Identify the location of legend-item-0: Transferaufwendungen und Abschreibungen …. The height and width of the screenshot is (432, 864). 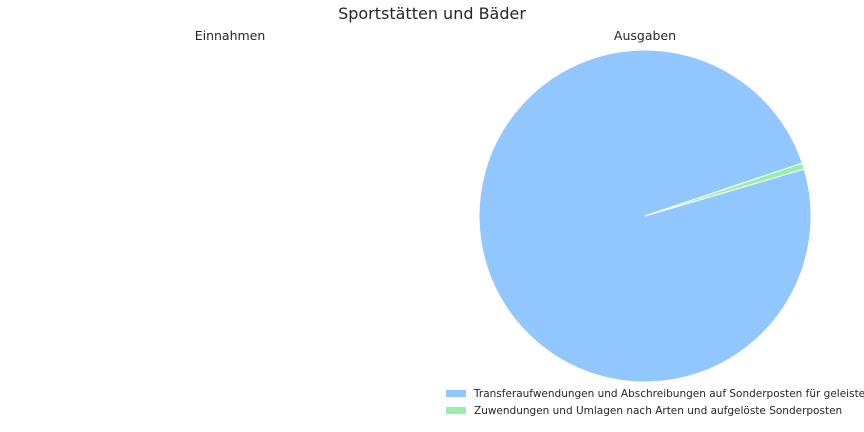
(655, 393).